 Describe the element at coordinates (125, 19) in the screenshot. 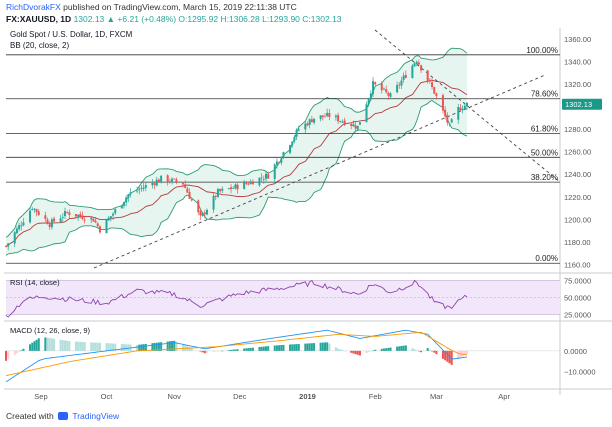

I see `price-change: 1302.13 ▲ +6.21 (+0.48%)` at that location.